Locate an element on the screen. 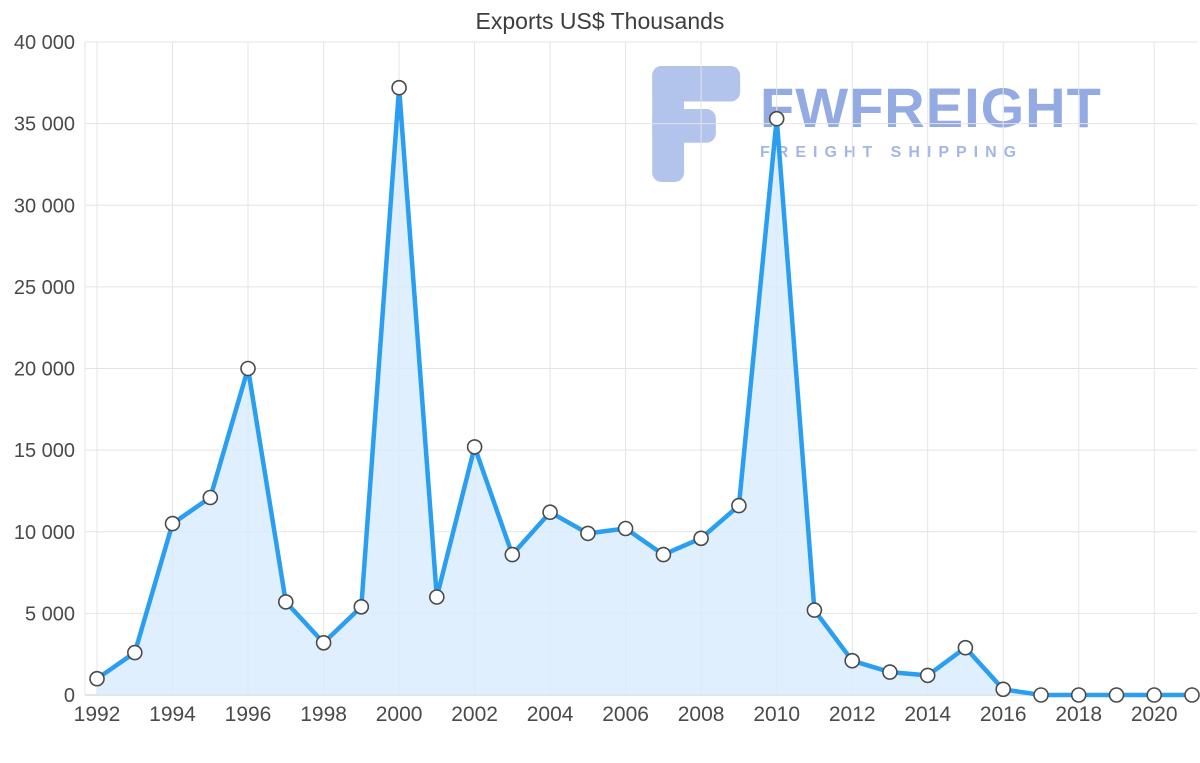 This screenshot has width=1200, height=763. watermark-tagline-text: FREIGHT SHIPPING is located at coordinates (892, 152).